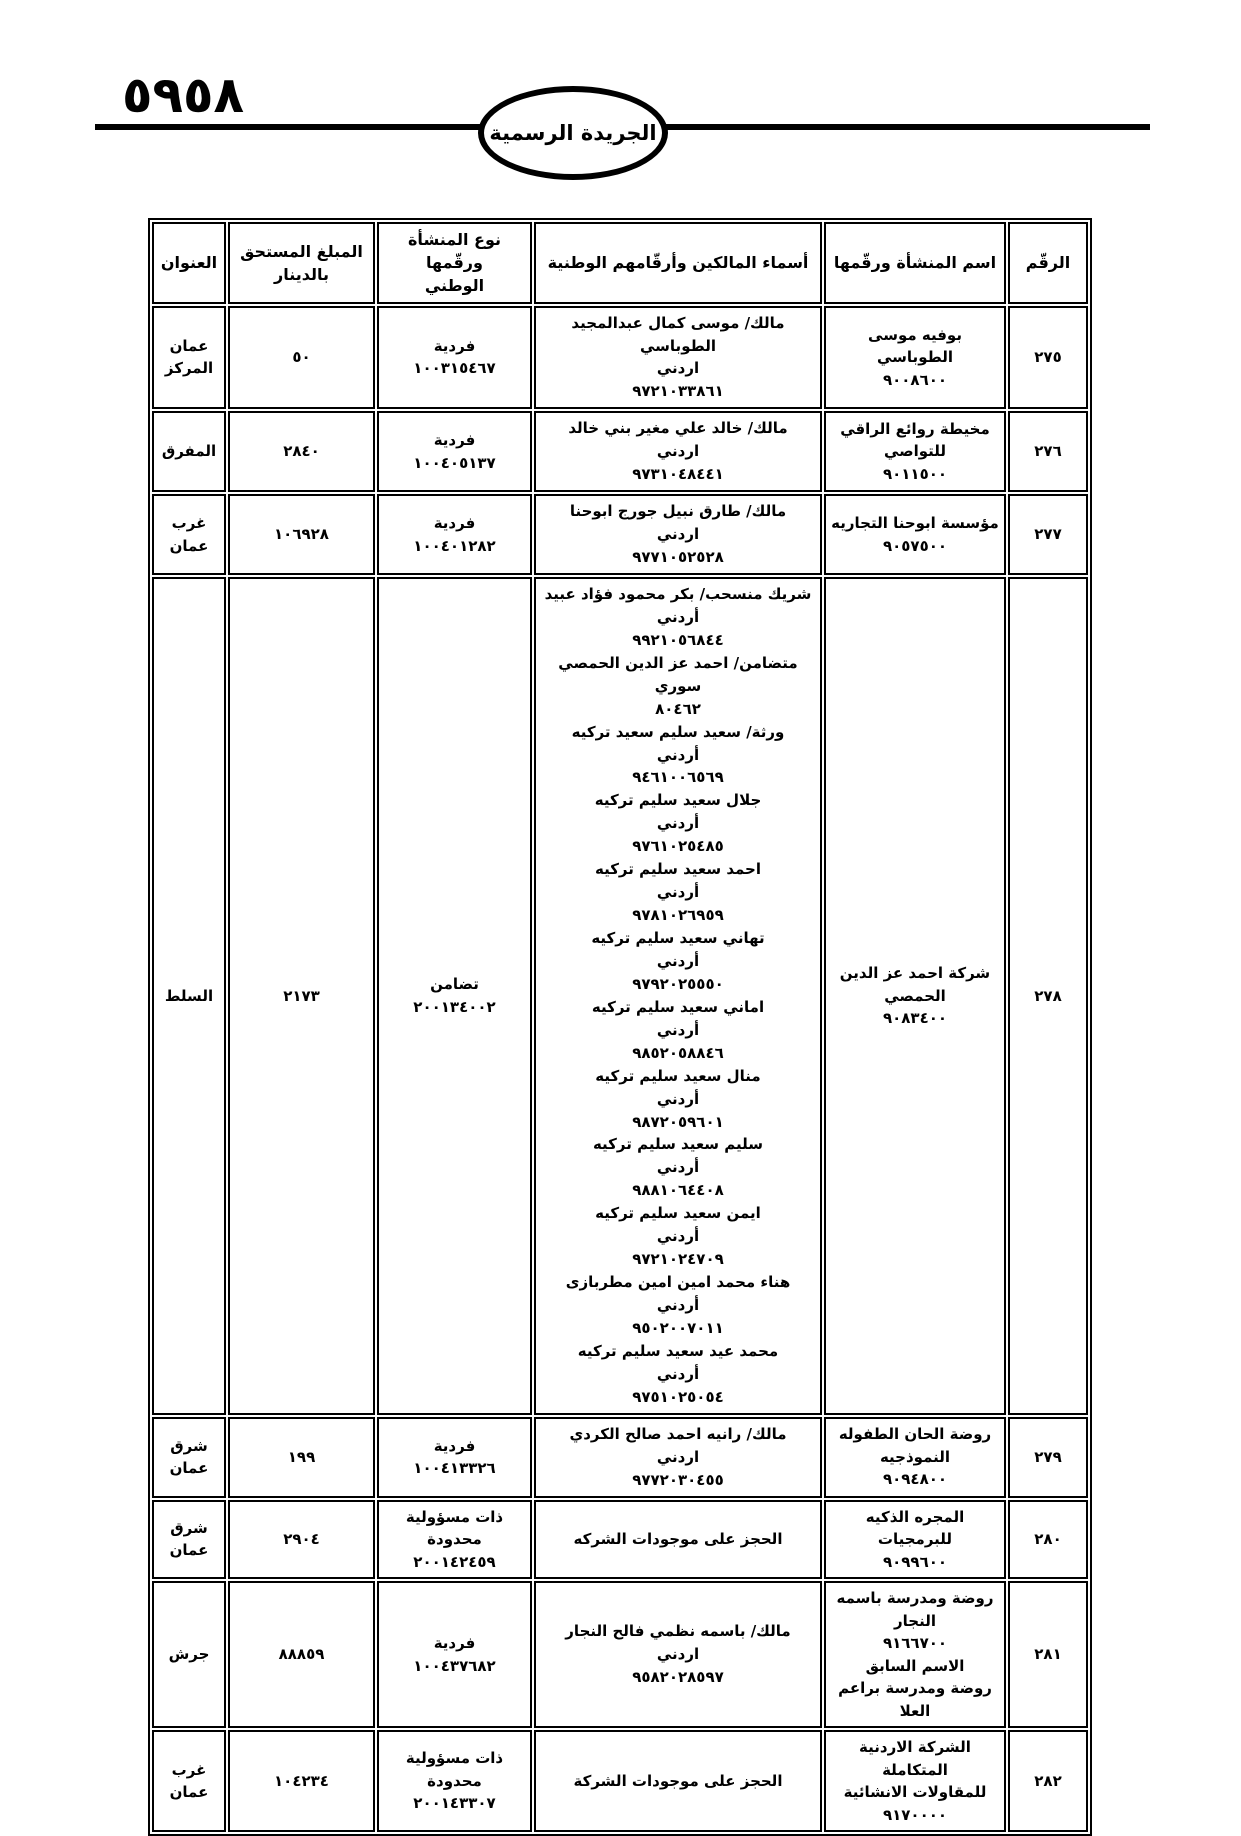 This screenshot has width=1241, height=1836. What do you see at coordinates (454, 452) in the screenshot?
I see `cell-type: فردية ١٠٠٤٠٥١٣٧` at bounding box center [454, 452].